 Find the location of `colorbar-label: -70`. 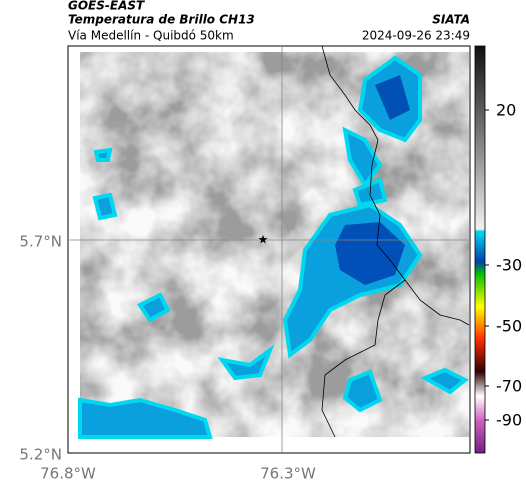

colorbar-label: -70 is located at coordinates (509, 386).